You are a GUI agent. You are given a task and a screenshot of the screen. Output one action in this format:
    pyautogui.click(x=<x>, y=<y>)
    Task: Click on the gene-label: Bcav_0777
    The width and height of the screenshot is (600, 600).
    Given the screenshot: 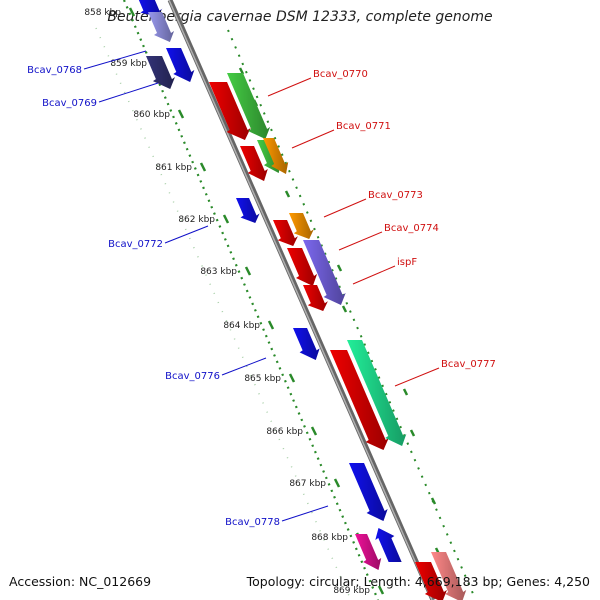 What is the action you would take?
    pyautogui.click(x=468, y=364)
    